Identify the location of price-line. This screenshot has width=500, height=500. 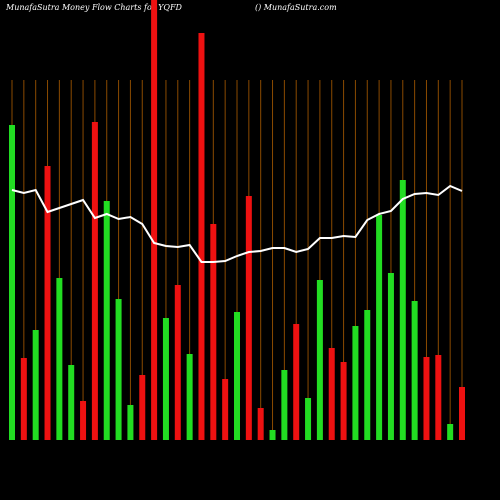
(237, 223).